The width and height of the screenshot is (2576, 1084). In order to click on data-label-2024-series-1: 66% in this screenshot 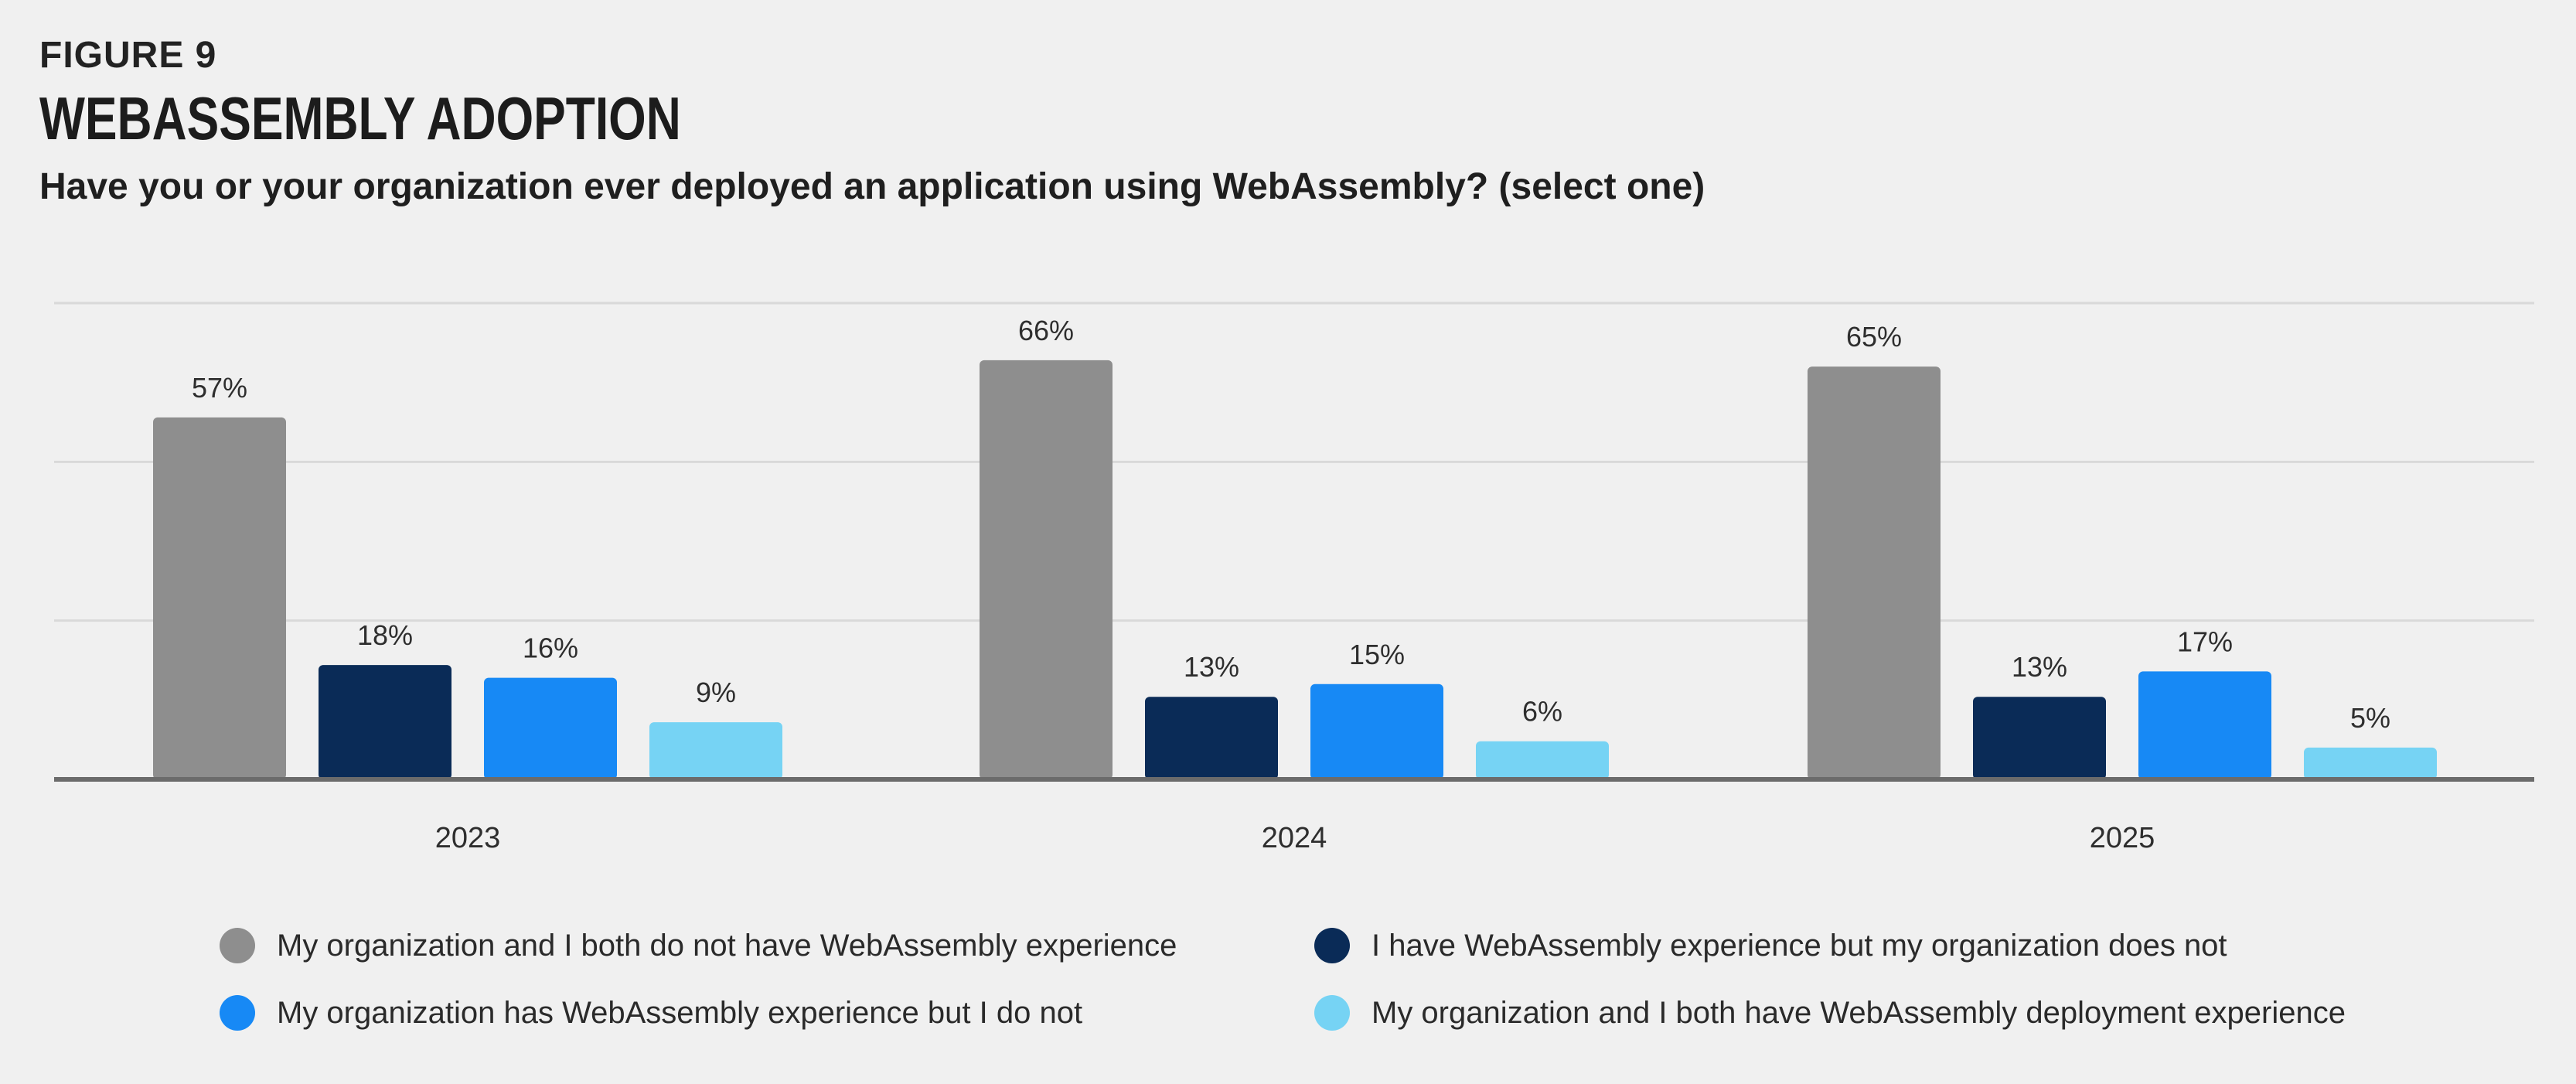, I will do `click(1046, 330)`.